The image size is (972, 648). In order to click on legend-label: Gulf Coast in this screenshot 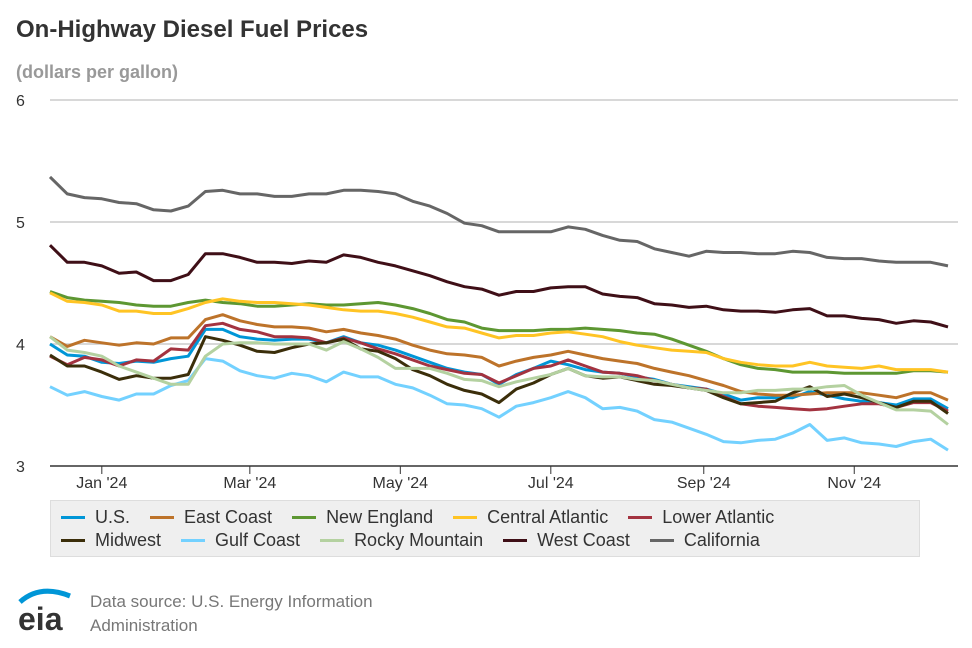, I will do `click(258, 540)`.